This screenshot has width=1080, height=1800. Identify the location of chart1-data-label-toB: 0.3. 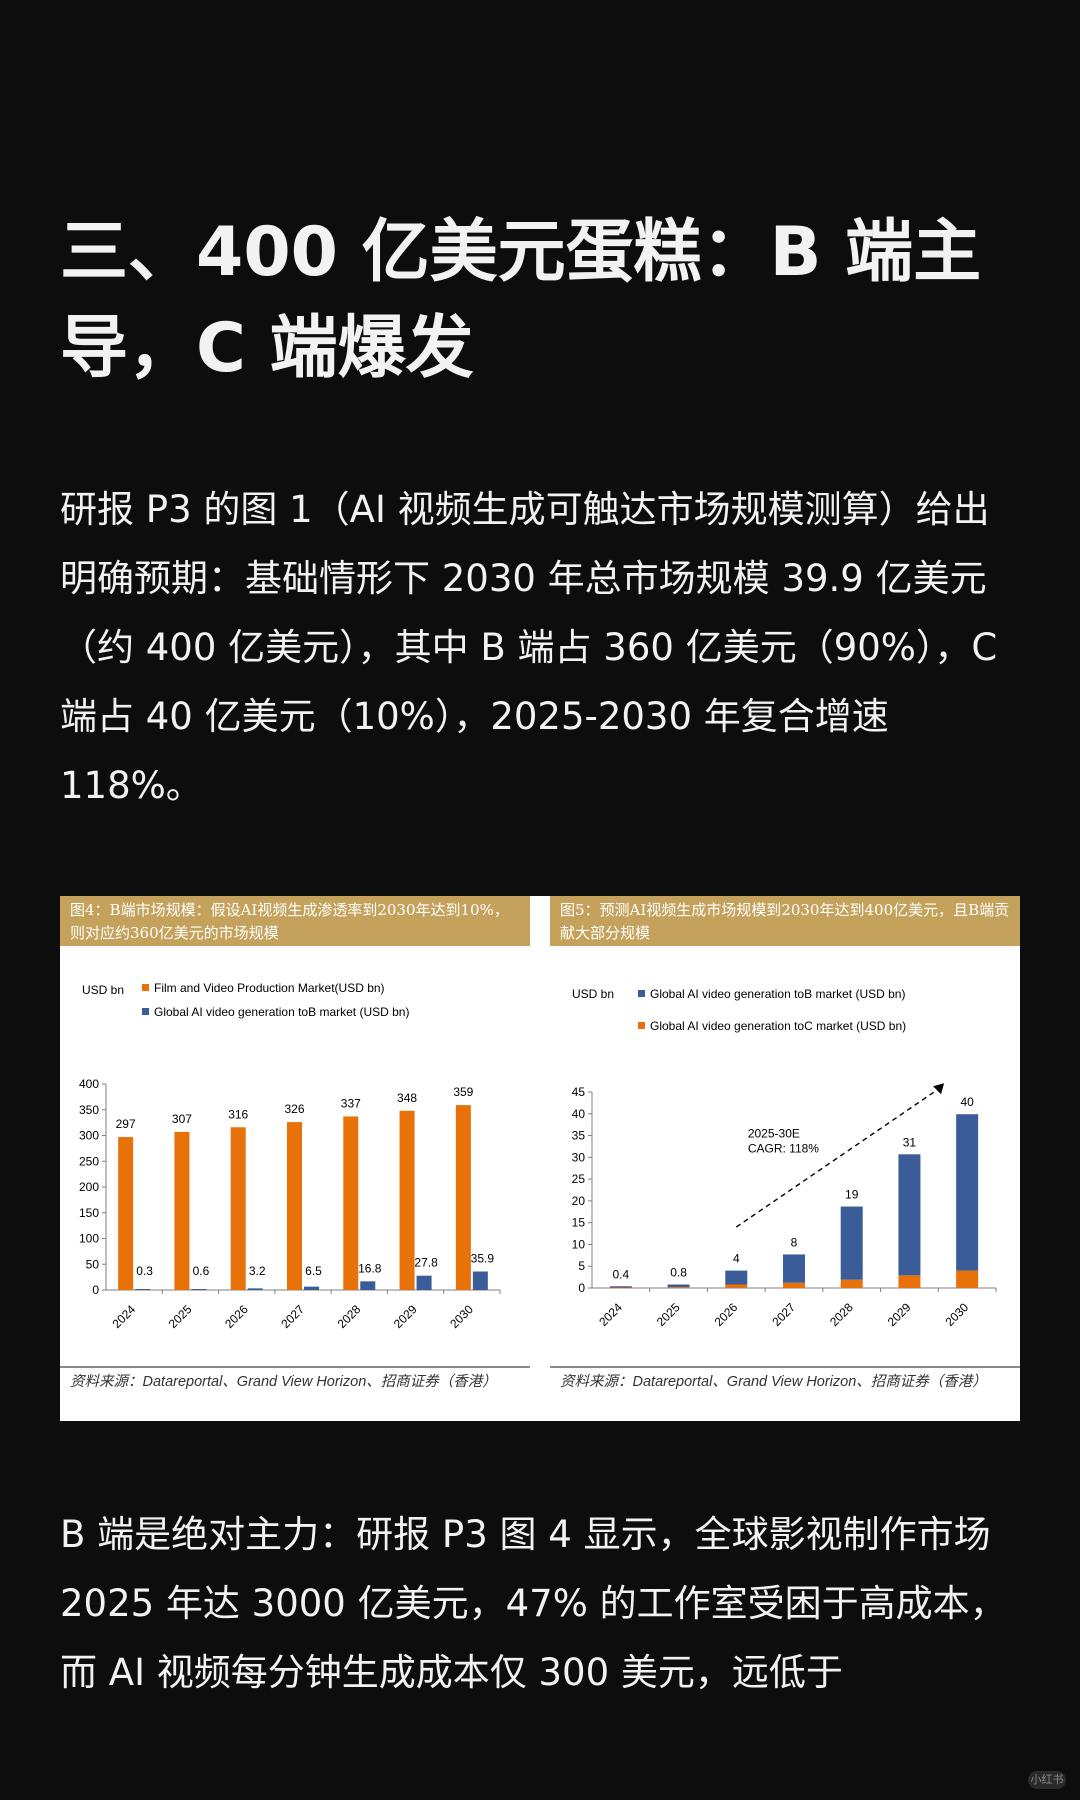
(144, 1271).